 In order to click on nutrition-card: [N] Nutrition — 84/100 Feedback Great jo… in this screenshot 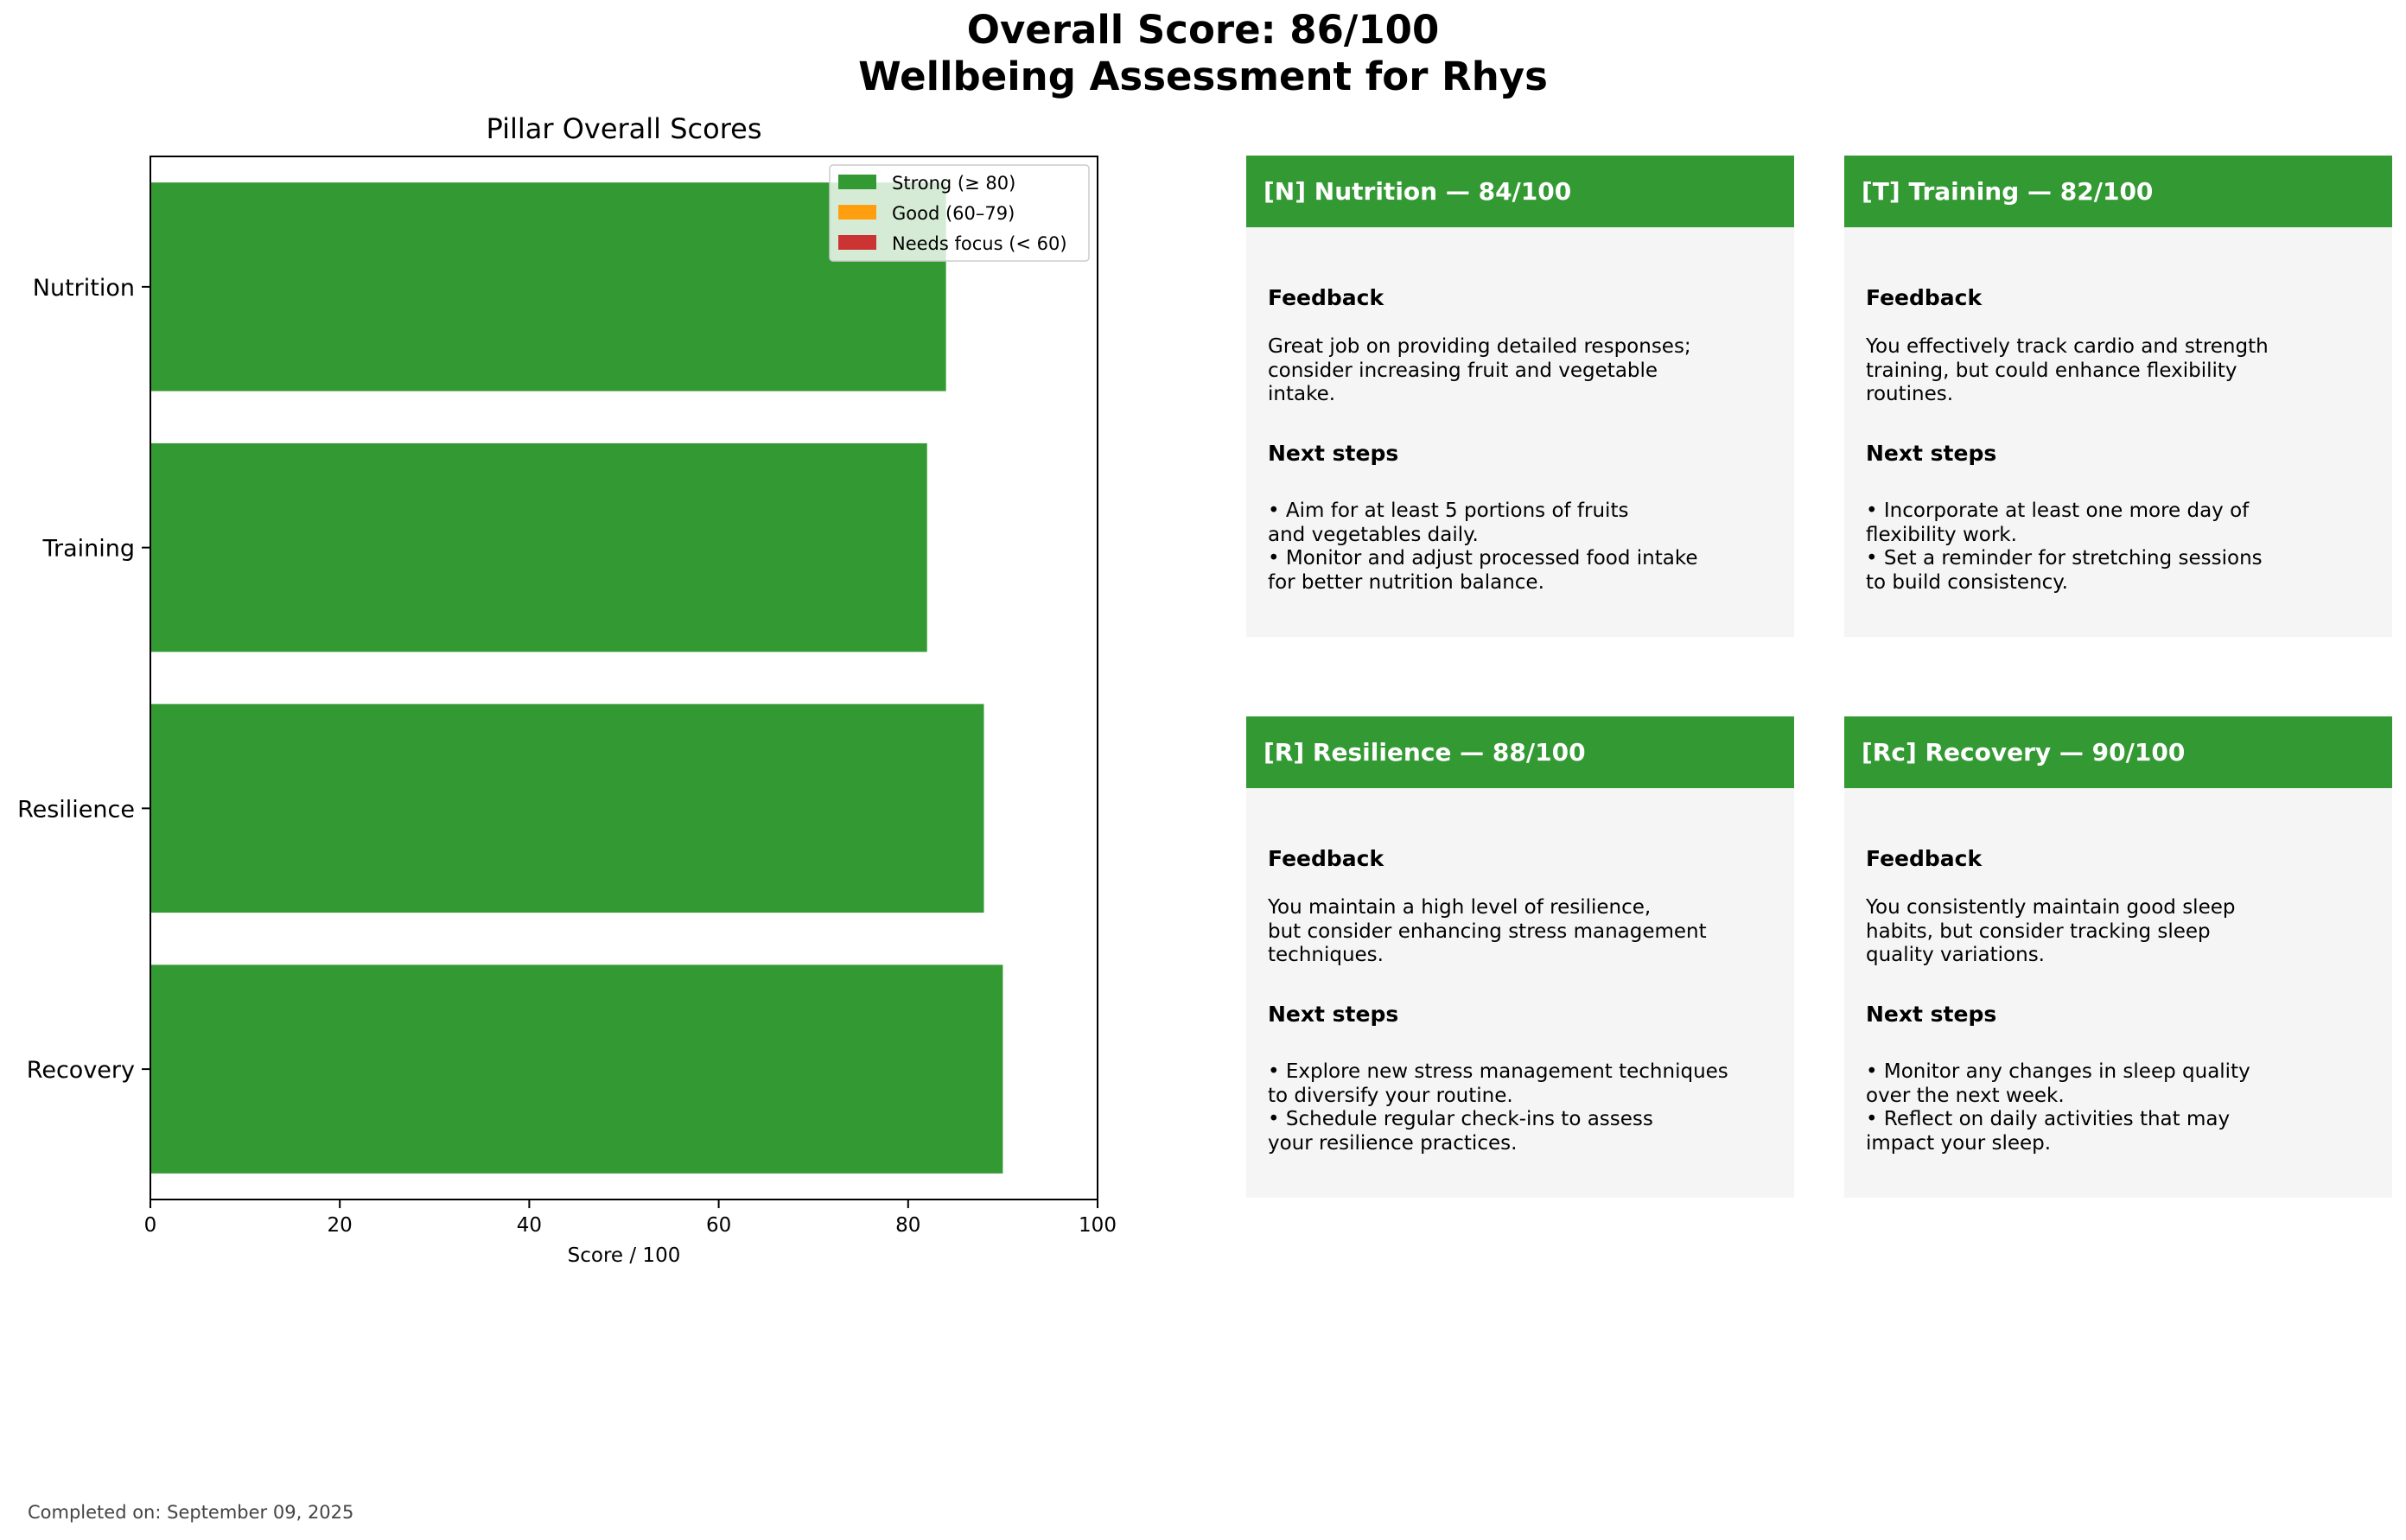, I will do `click(1520, 396)`.